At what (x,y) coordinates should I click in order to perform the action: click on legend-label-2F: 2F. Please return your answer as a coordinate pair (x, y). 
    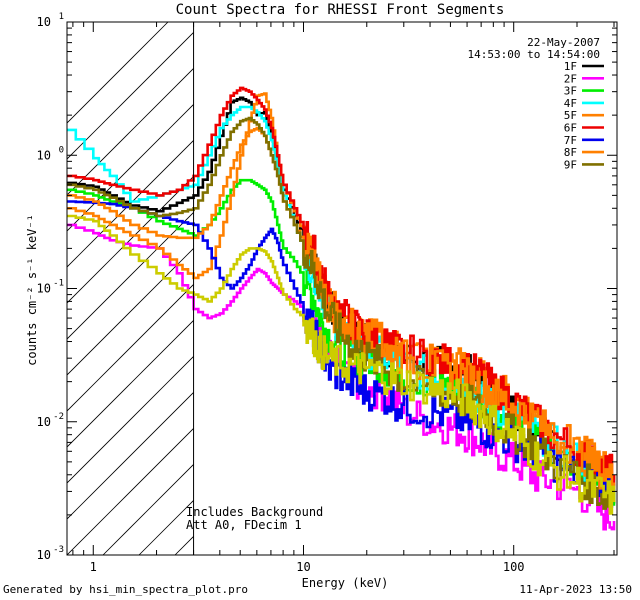
    Looking at the image, I should click on (570, 78).